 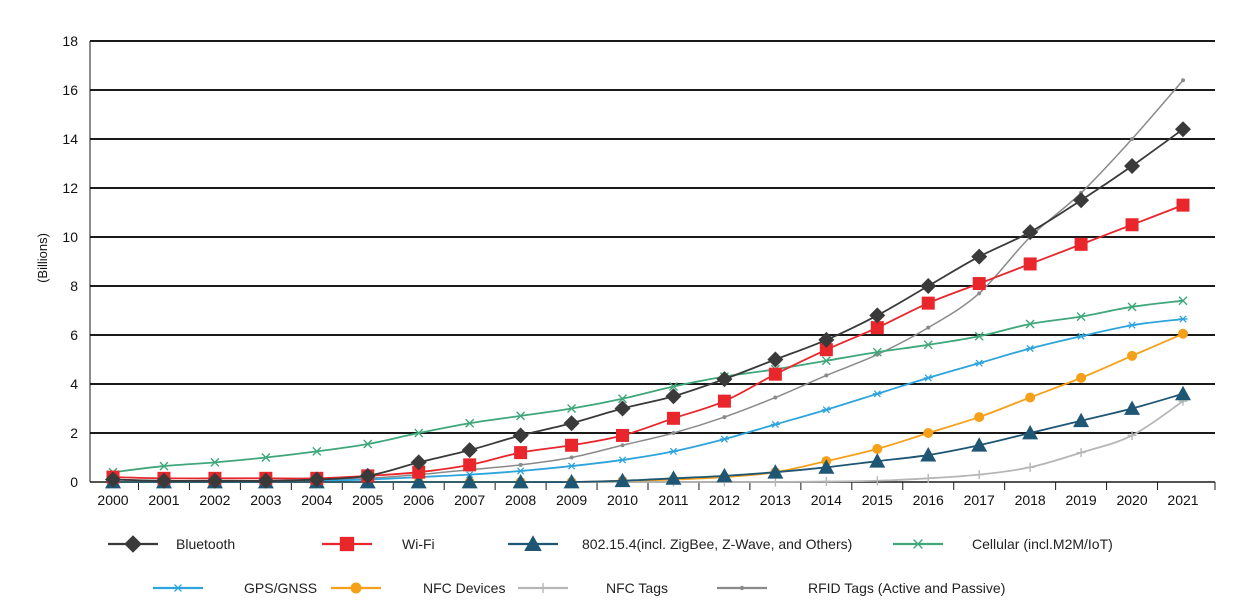 What do you see at coordinates (317, 451) in the screenshot?
I see `data-point-3-2004` at bounding box center [317, 451].